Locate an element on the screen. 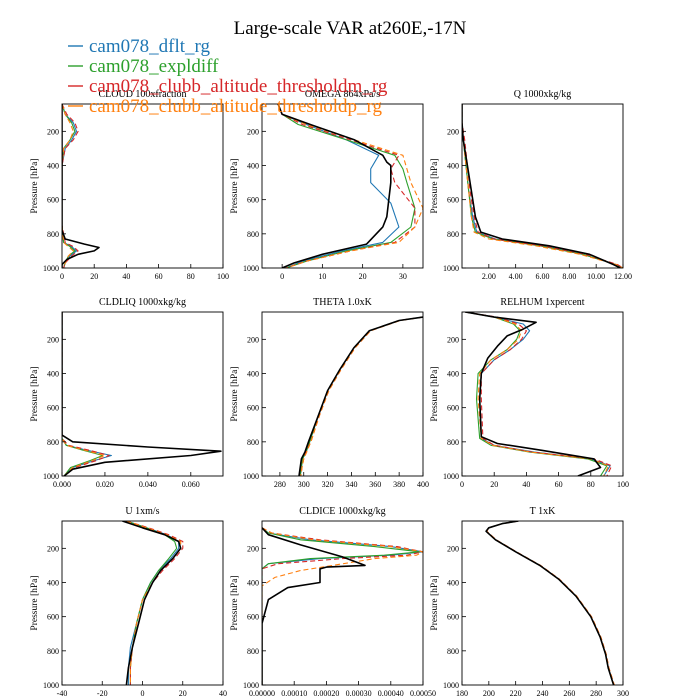 Image resolution: width=700 pixels, height=700 pixels. x-tick-label: 0.00020 is located at coordinates (326, 693).